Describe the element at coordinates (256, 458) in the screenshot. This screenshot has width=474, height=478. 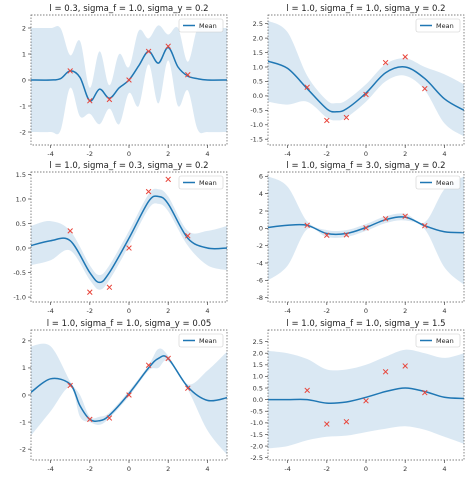
I see `y-tick-label: -2.5` at that location.